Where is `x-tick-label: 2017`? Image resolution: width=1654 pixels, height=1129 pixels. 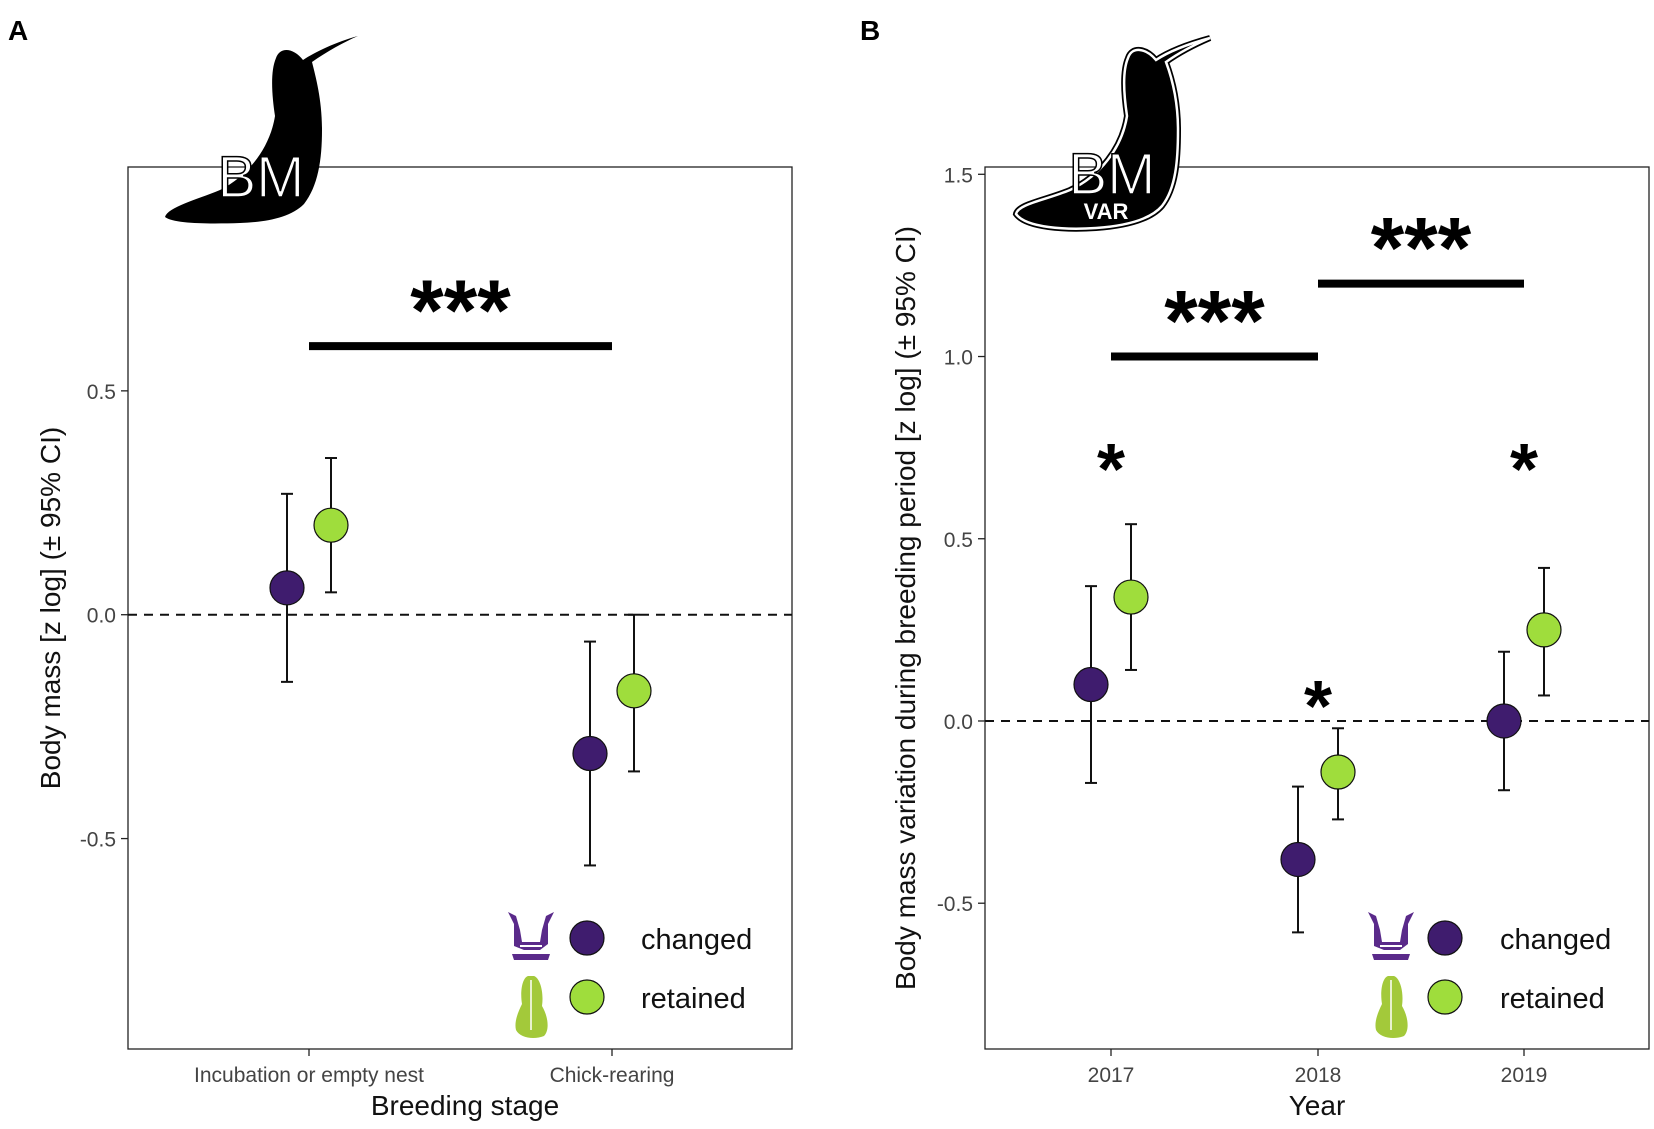
x-tick-label: 2017 is located at coordinates (1111, 1075).